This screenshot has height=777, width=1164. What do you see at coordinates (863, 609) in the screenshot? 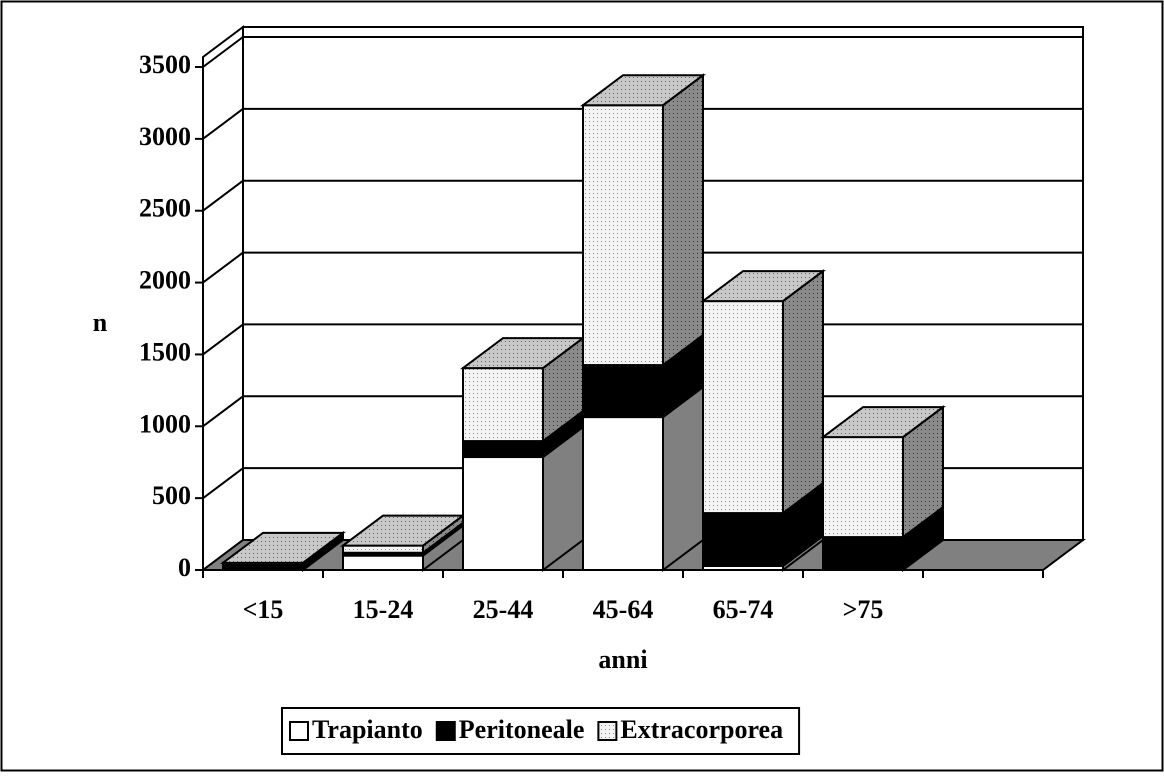
I see `x-tick-label: >75` at bounding box center [863, 609].